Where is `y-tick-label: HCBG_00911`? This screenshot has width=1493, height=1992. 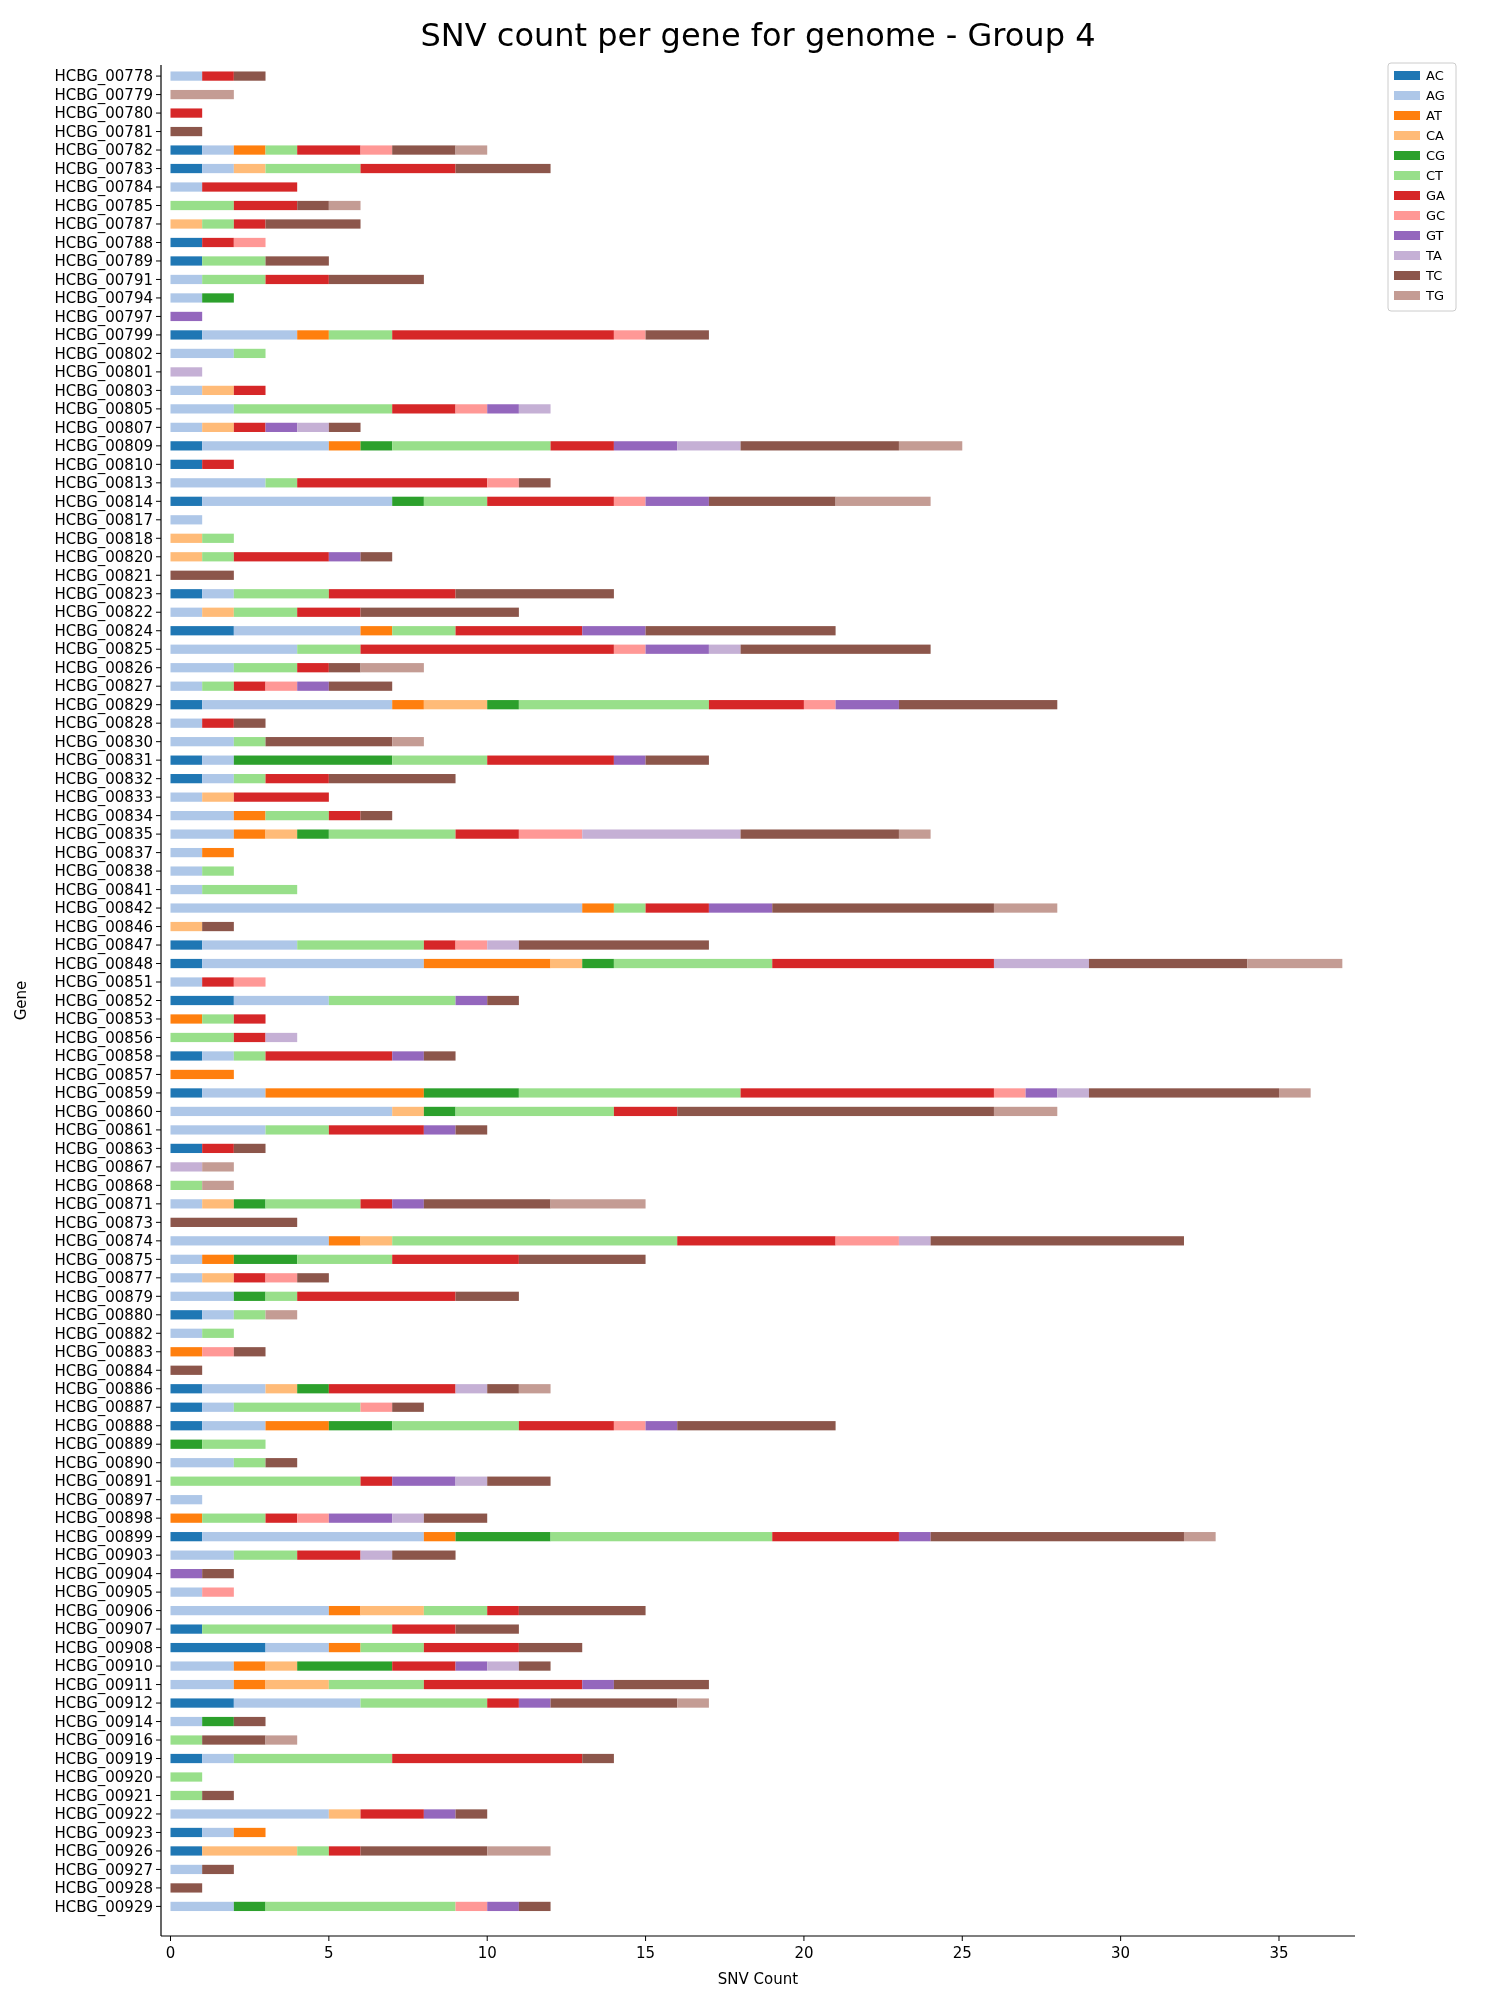 y-tick-label: HCBG_00911 is located at coordinates (103, 1685).